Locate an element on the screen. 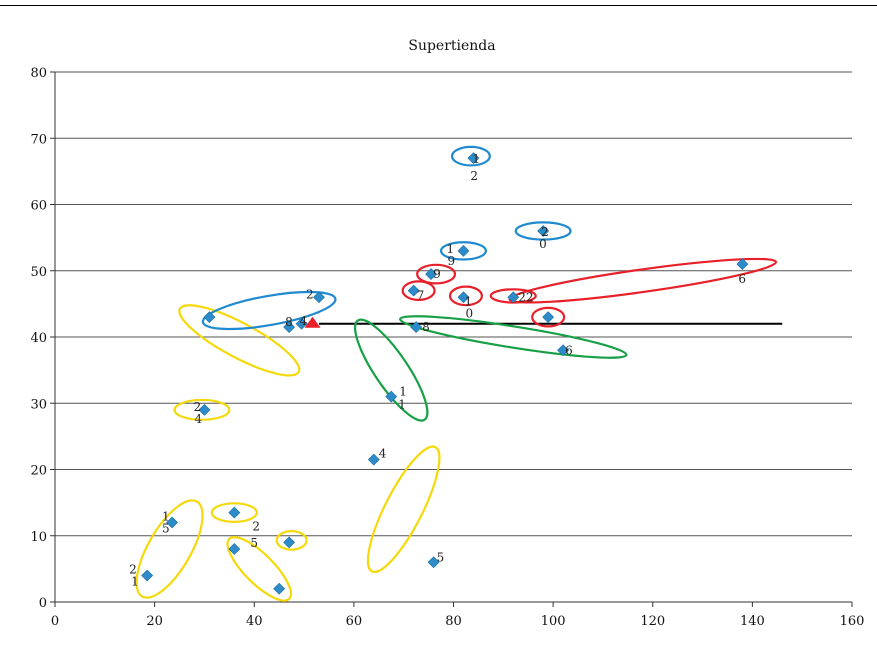 Image resolution: width=877 pixels, height=652 pixels. x-tick-label: 100 is located at coordinates (553, 621).